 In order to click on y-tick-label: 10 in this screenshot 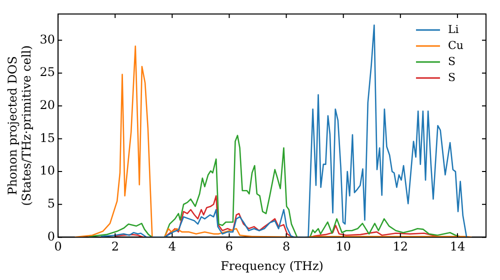, I will do `click(48, 171)`.